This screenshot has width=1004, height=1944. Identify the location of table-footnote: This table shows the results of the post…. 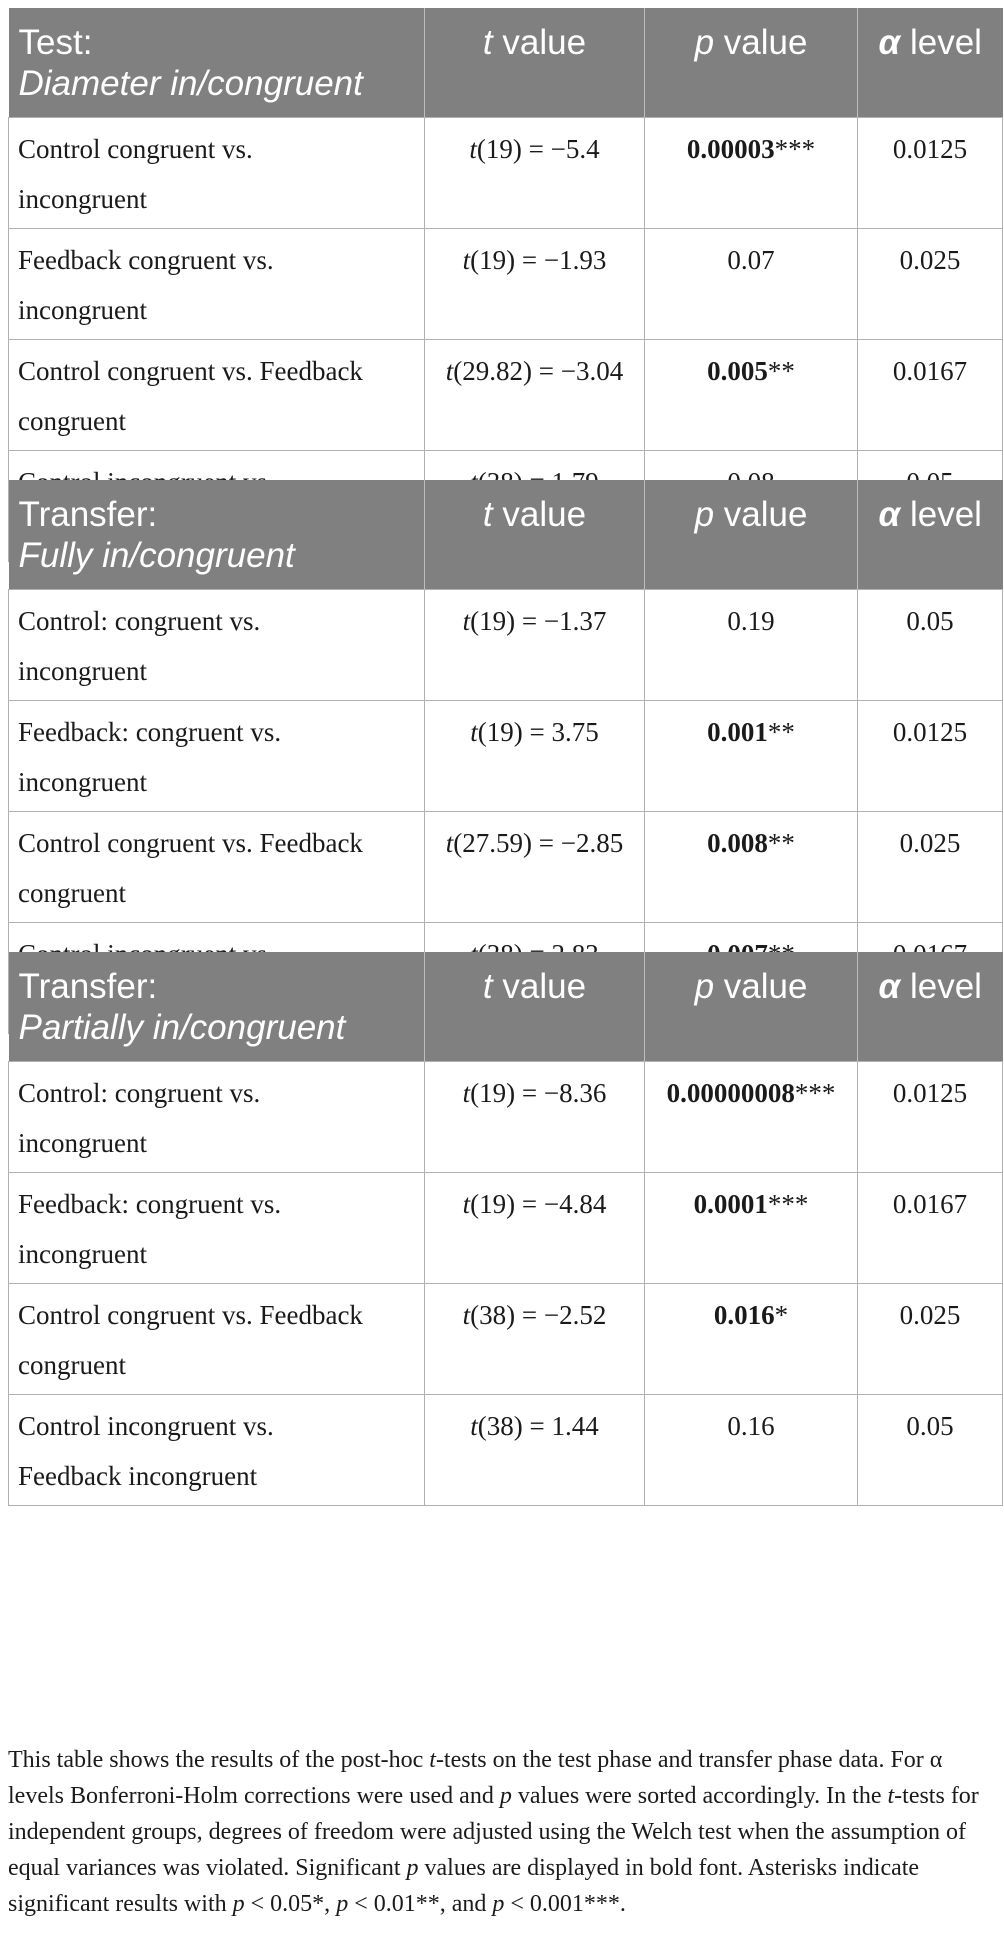
(493, 1832).